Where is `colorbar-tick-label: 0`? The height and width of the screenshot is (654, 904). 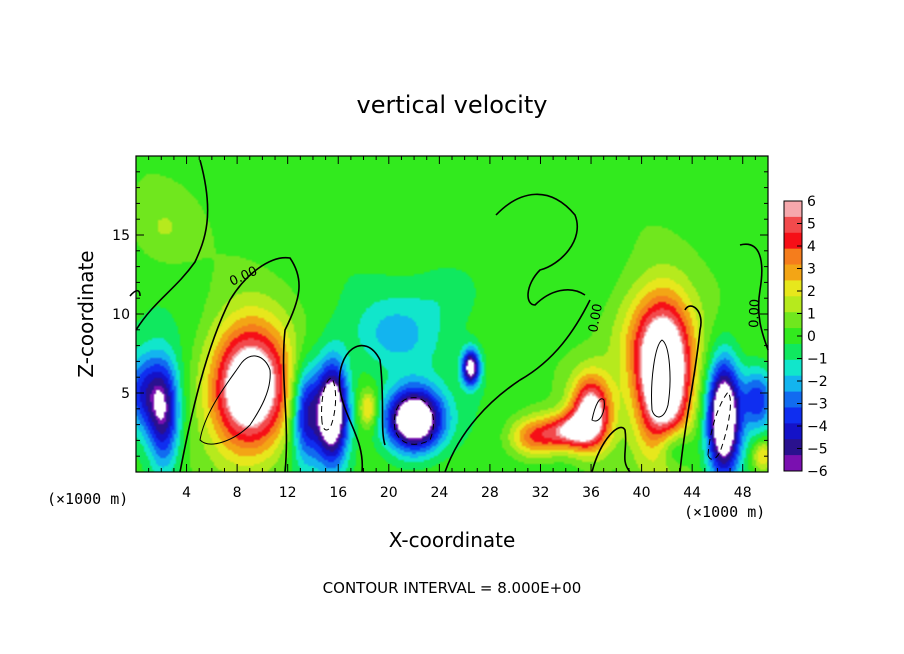 colorbar-tick-label: 0 is located at coordinates (811, 337).